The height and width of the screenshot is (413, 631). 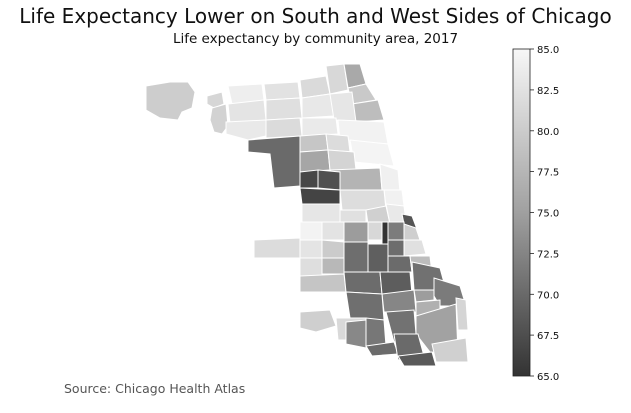 I want to click on community-area-near-north, so click(x=390, y=178).